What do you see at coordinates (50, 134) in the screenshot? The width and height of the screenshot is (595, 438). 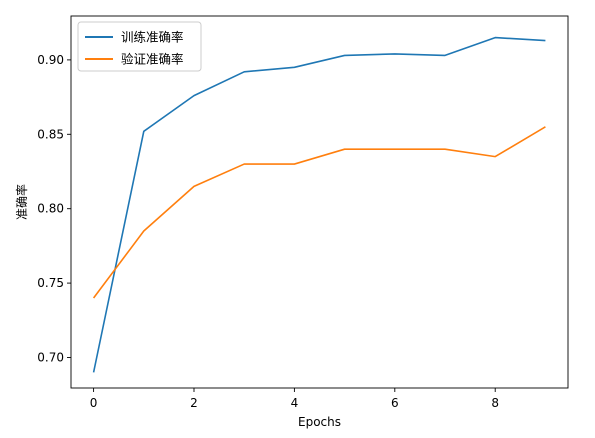 I see `y-tick-label: 0.85` at bounding box center [50, 134].